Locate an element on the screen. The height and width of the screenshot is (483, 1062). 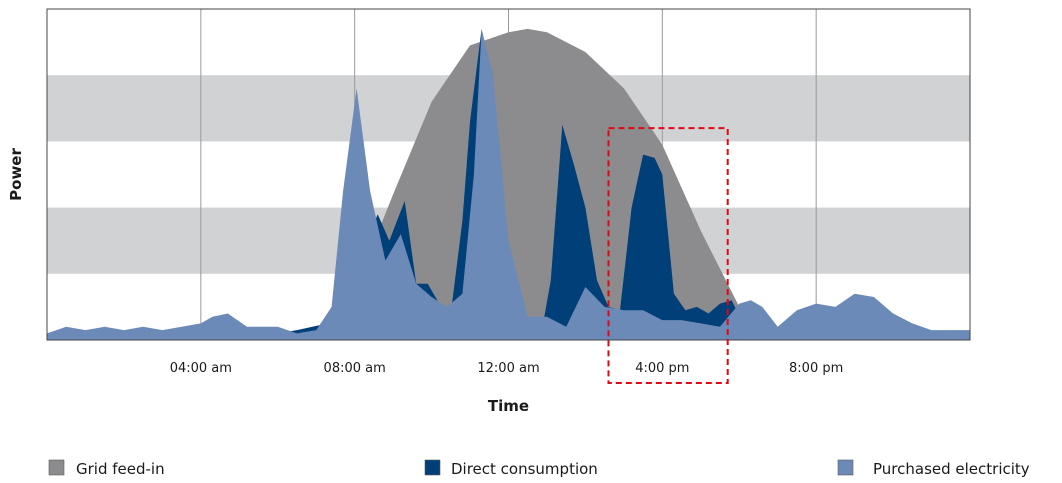
x-tick-label: 08:00 am is located at coordinates (355, 368).